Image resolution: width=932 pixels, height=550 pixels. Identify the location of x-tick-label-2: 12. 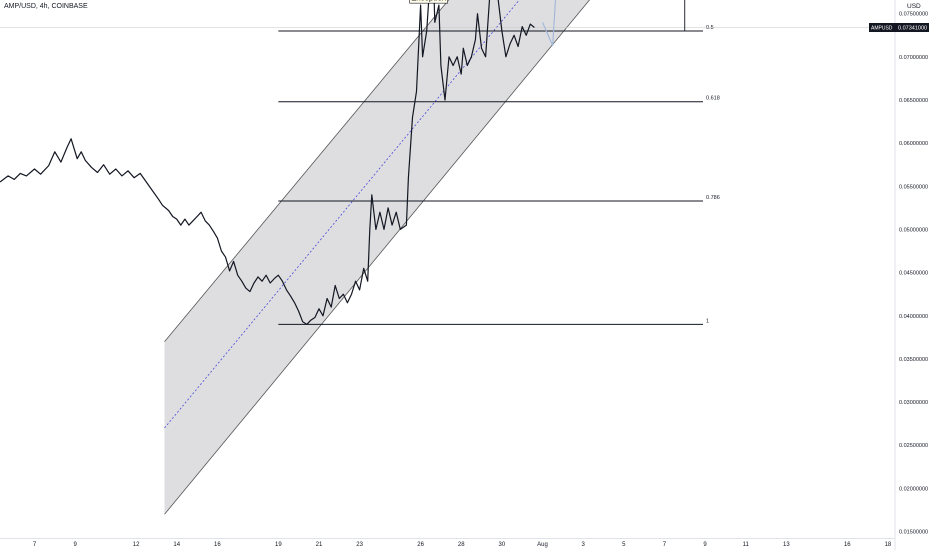
(136, 545).